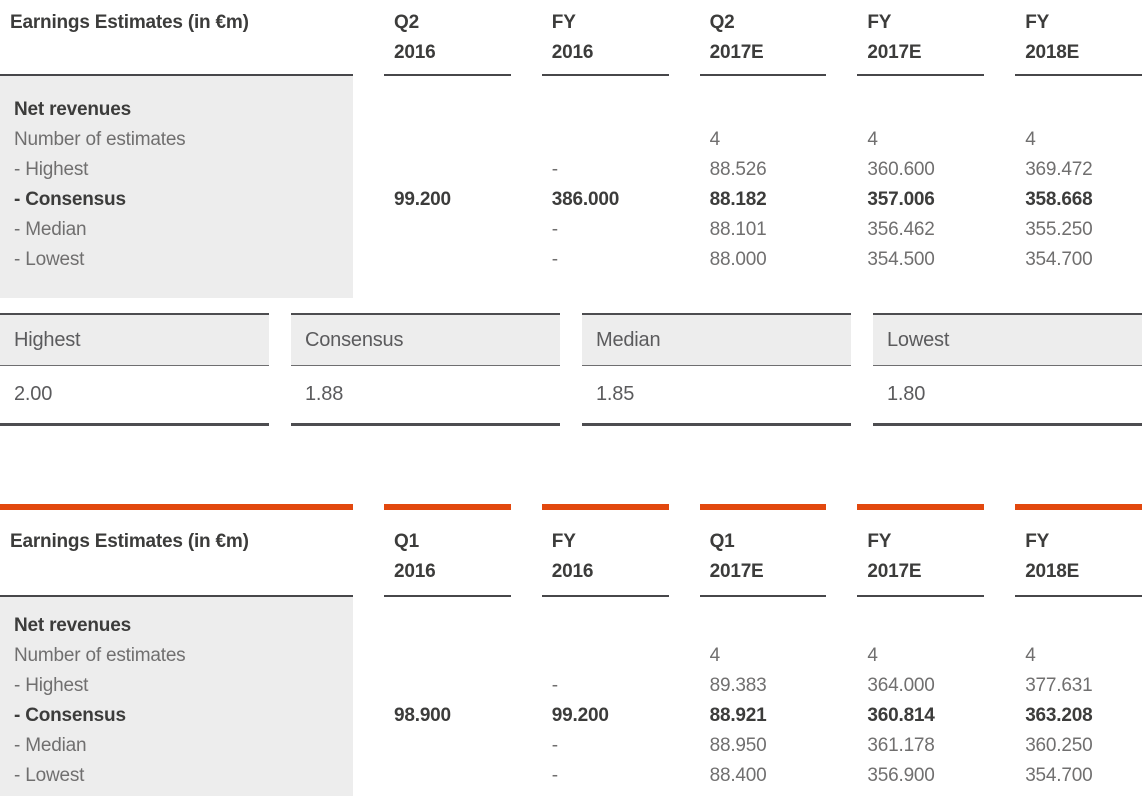 The height and width of the screenshot is (807, 1142). I want to click on data-column: FY 2018E 4 369.472 358.668 355.250 354.700, so click(1078, 149).